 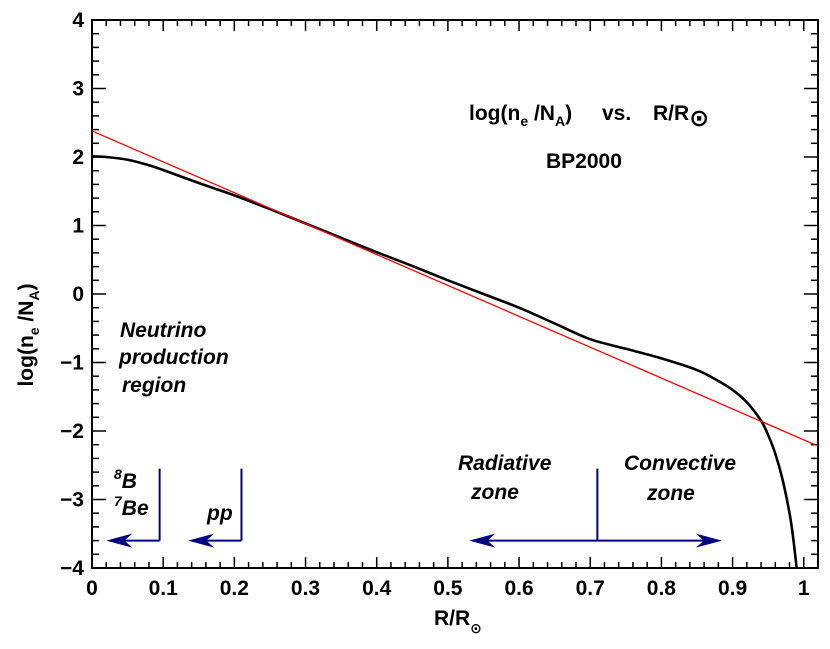 What do you see at coordinates (34, 295) in the screenshot?
I see `y-label-sub2: A` at bounding box center [34, 295].